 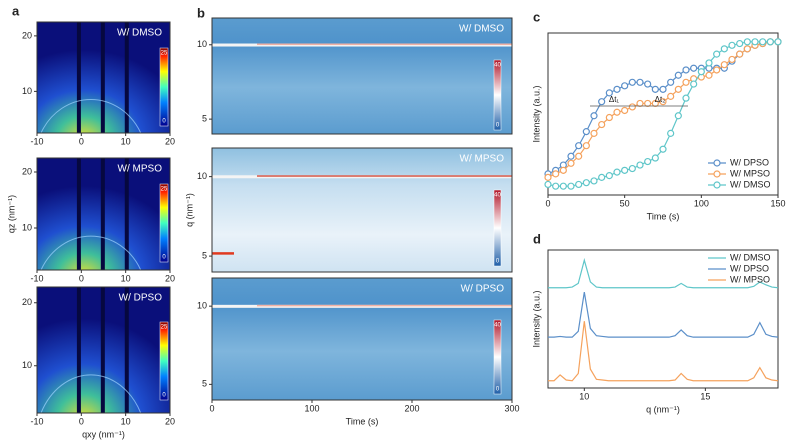 I want to click on image-title: W/ DMSO, so click(x=139, y=33).